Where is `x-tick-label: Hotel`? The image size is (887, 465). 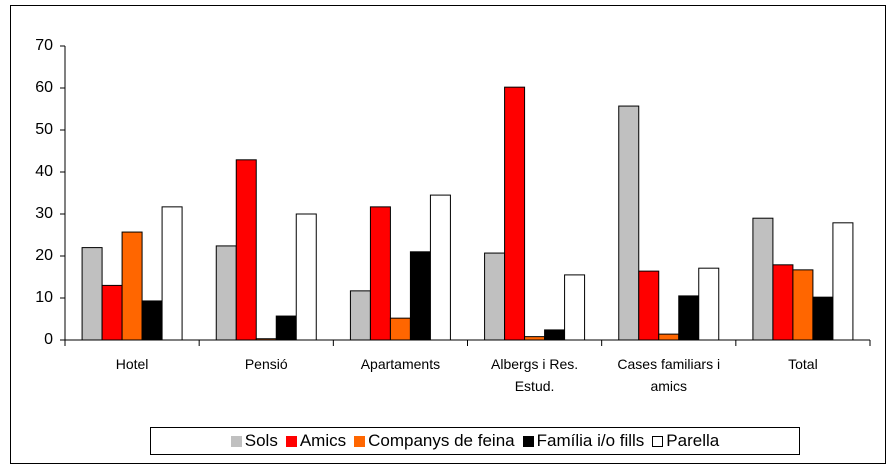 x-tick-label: Hotel is located at coordinates (132, 364).